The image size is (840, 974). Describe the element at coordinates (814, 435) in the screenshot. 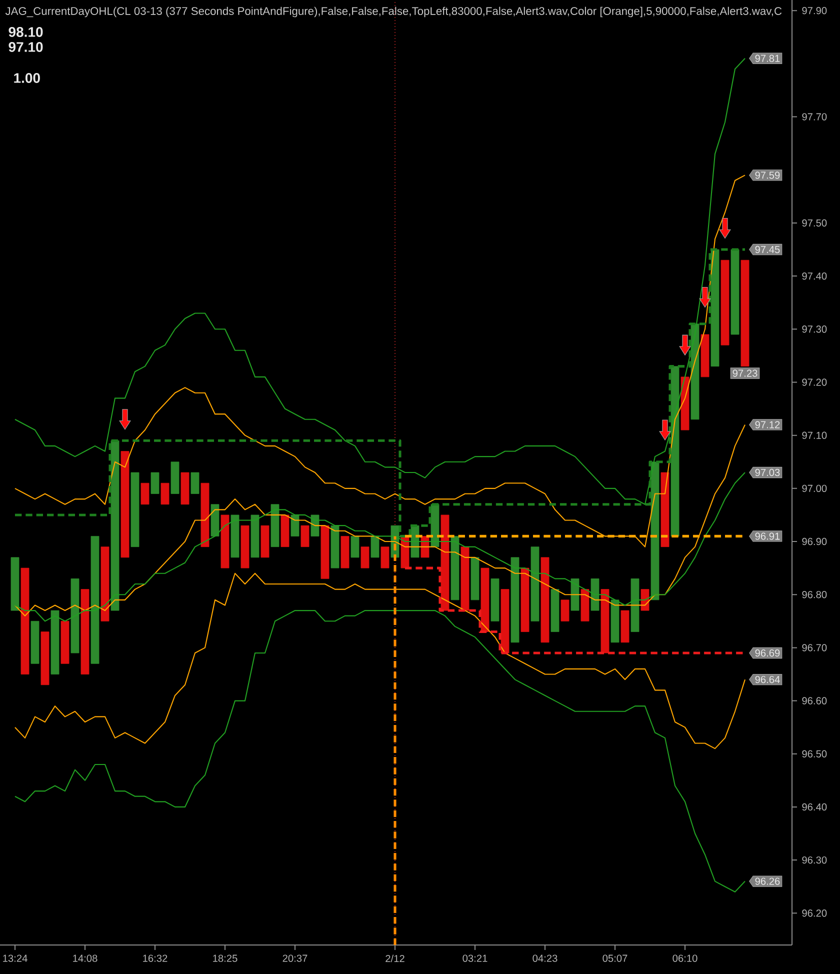

I see `y-tick-label: 97.10` at that location.